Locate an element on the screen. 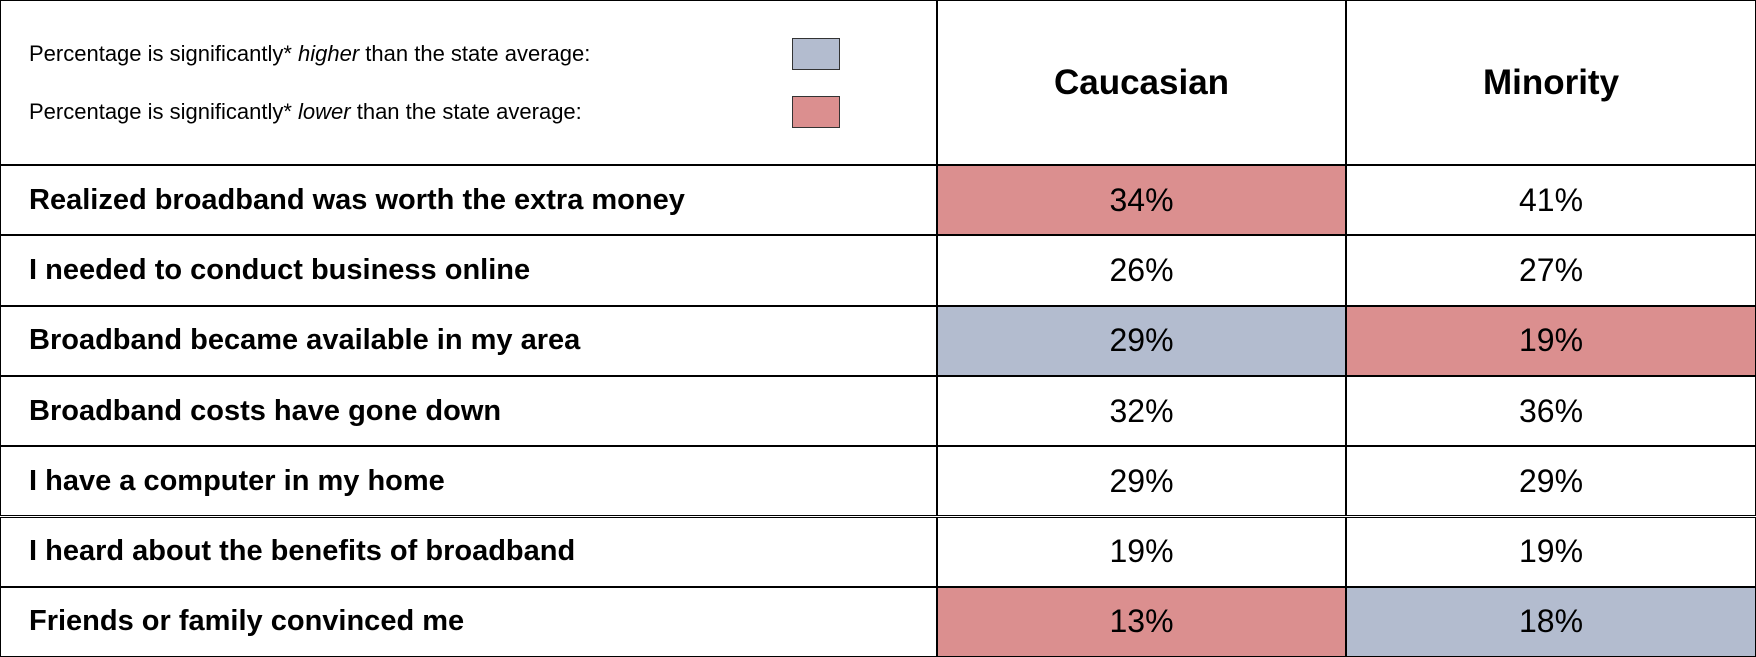 This screenshot has width=1756, height=657. row-label: Friends or family convinced me is located at coordinates (468, 621).